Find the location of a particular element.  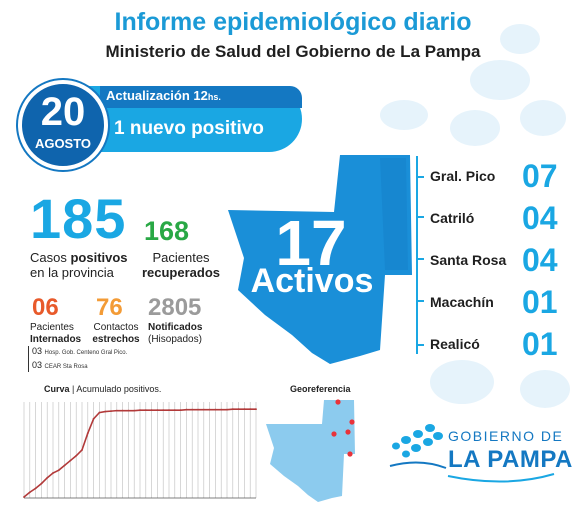

georef-shape is located at coordinates (310, 451).